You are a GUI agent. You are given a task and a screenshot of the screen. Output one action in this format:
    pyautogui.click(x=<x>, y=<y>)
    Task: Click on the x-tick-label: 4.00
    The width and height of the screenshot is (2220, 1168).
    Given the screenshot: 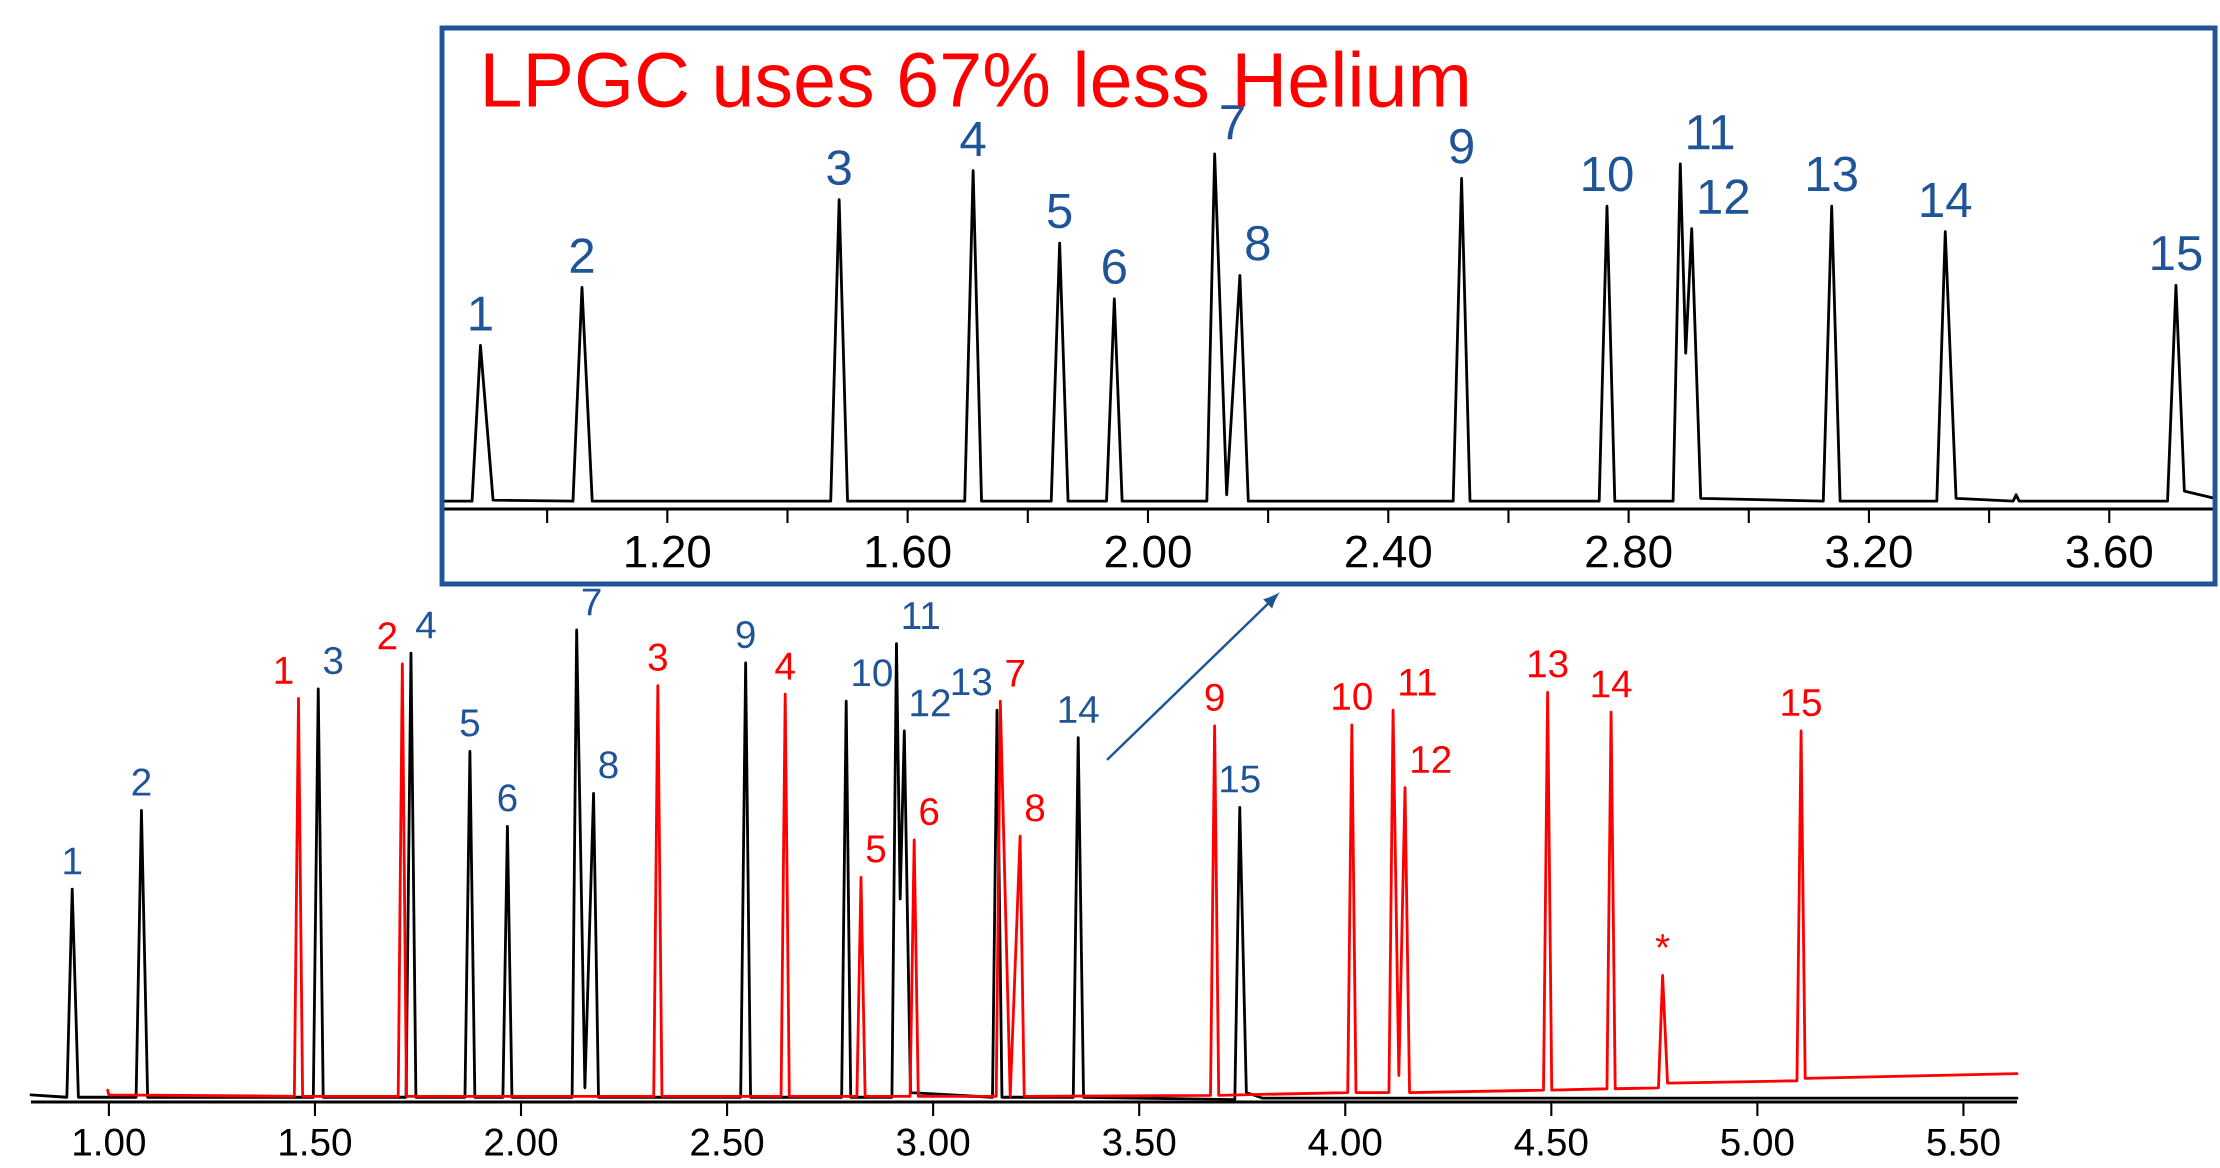 What is the action you would take?
    pyautogui.click(x=1345, y=1142)
    